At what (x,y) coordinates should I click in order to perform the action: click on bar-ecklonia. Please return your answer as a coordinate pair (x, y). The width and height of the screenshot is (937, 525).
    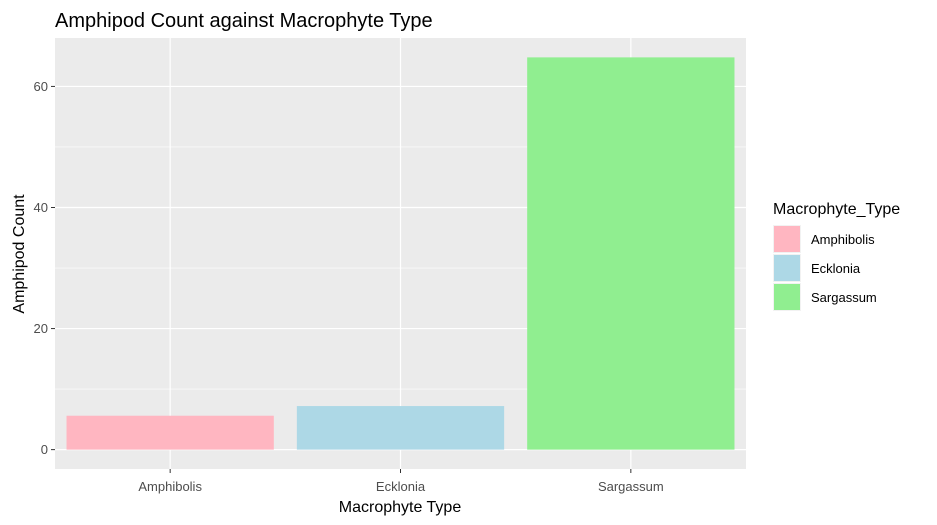
    Looking at the image, I should click on (400, 428).